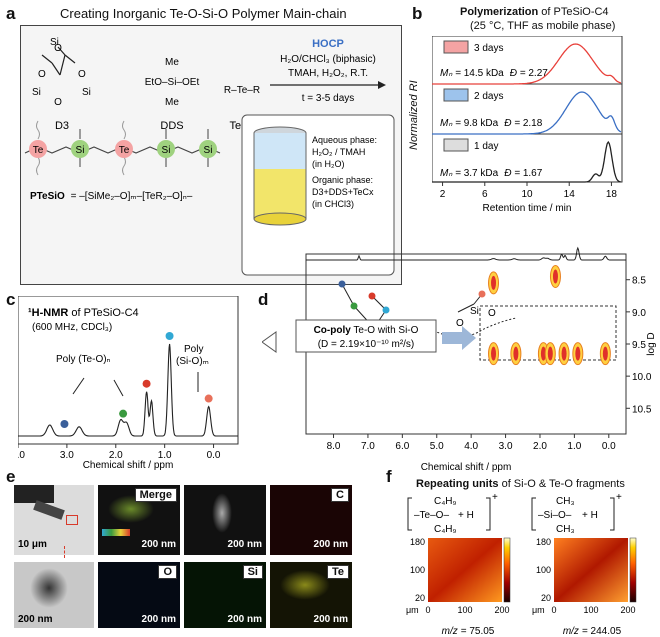 This screenshot has width=660, height=637. What do you see at coordinates (473, 47) in the screenshot?
I see `gpc-legend-1: 3 days` at bounding box center [473, 47].